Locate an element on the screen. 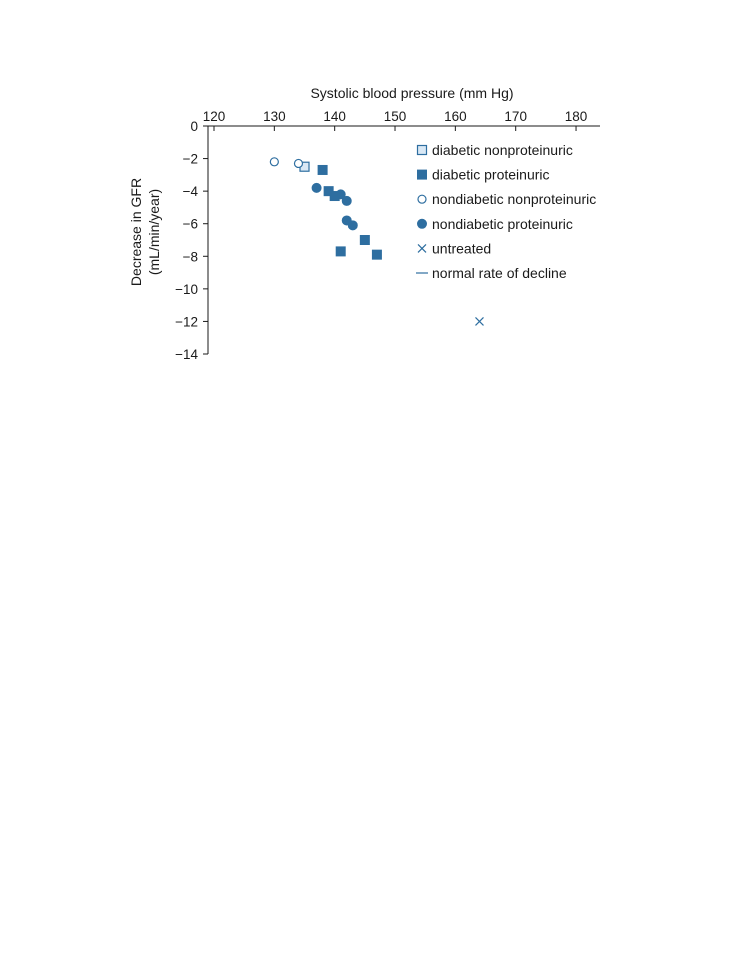 The height and width of the screenshot is (960, 741). legend-label: diabetic nonproteinuric is located at coordinates (502, 150).